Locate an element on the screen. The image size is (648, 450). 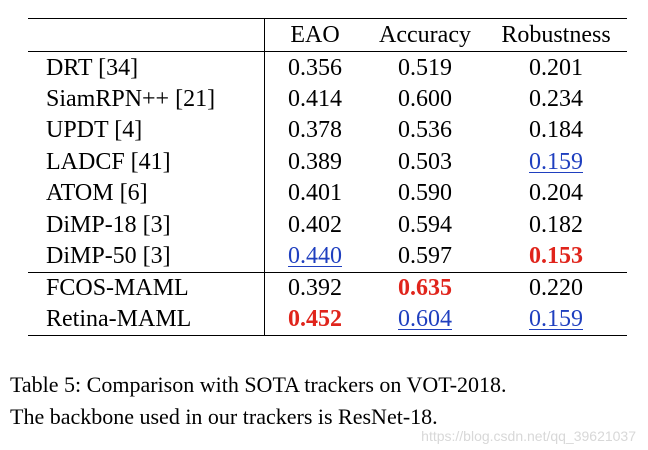
robustness-cell: 0.201 is located at coordinates (556, 67).